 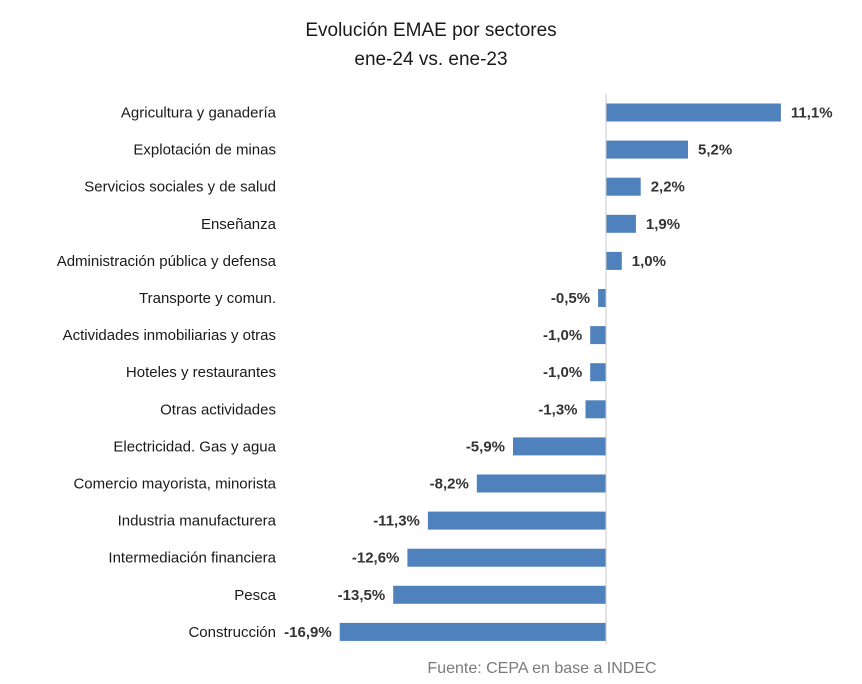 What do you see at coordinates (239, 224) in the screenshot?
I see `category-label: Enseñanza` at bounding box center [239, 224].